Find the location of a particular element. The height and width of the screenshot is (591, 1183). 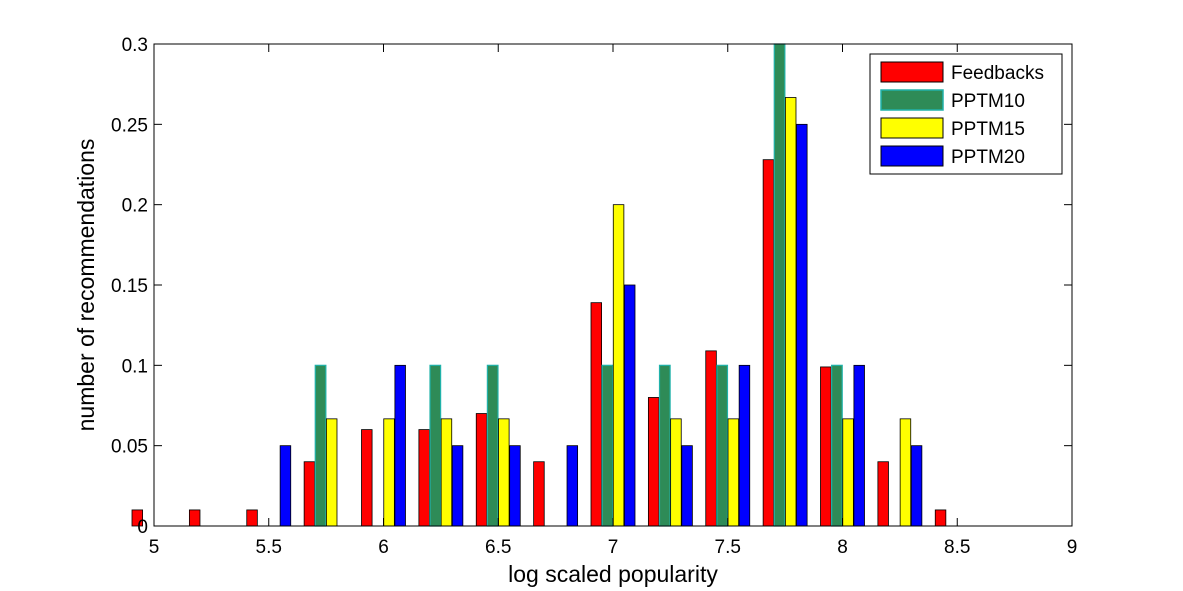

legend-label-pptm15: PPTM15 is located at coordinates (988, 129).